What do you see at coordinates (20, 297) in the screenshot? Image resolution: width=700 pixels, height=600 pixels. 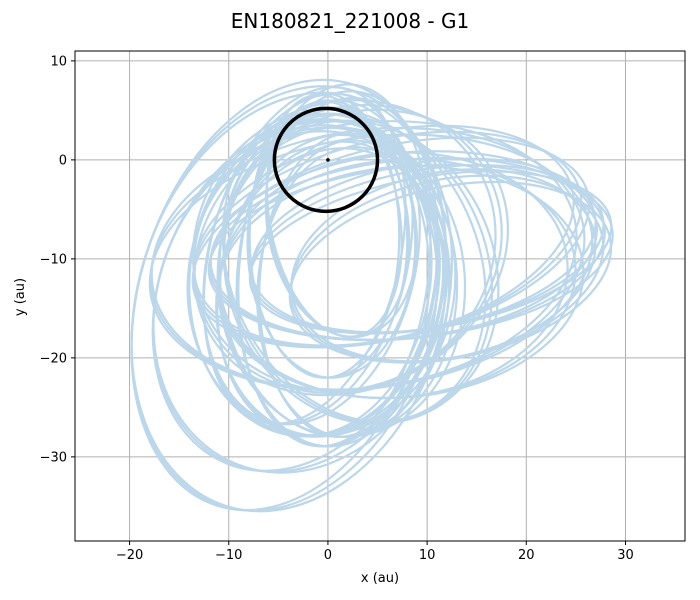 I see `y-axis-label: y (au)` at bounding box center [20, 297].